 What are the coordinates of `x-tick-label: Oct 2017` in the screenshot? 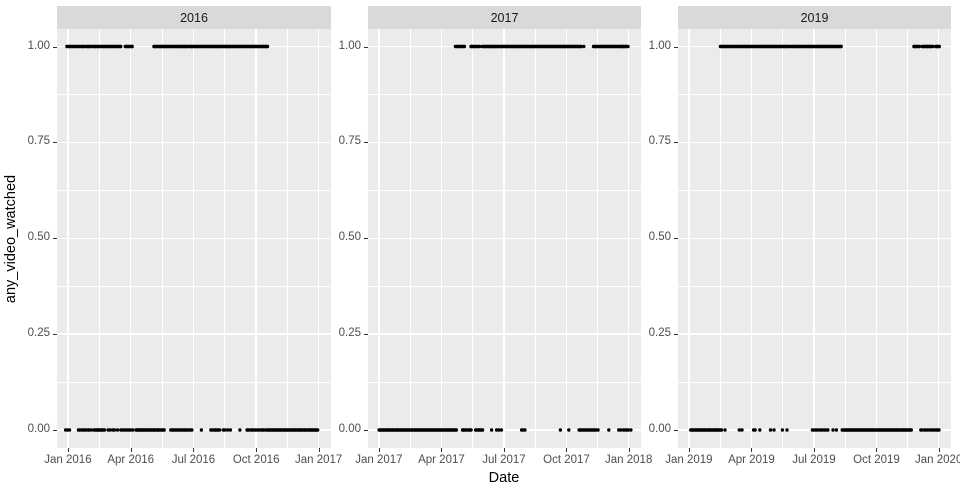 It's located at (566, 460).